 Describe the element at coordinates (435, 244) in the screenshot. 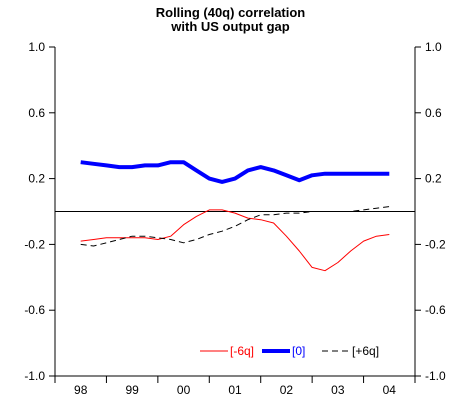

I see `y-tick-label-right: -0.2` at that location.